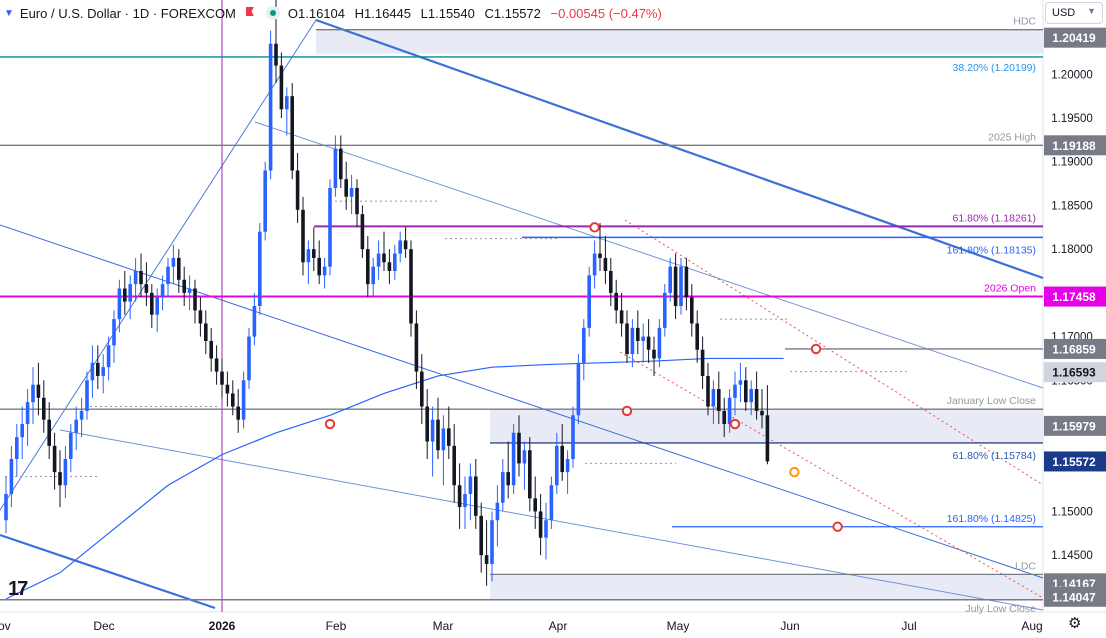 The height and width of the screenshot is (638, 1106). I want to click on gear-icon: ⚙, so click(1075, 623).